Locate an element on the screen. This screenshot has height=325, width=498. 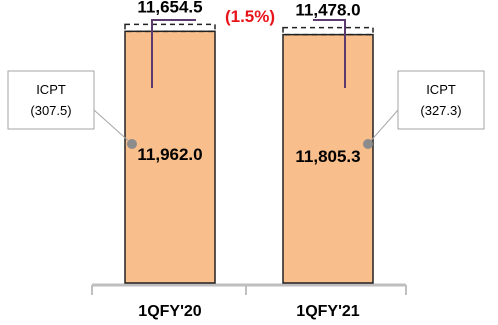
change-percent-label: (1.5%) is located at coordinates (250, 16).